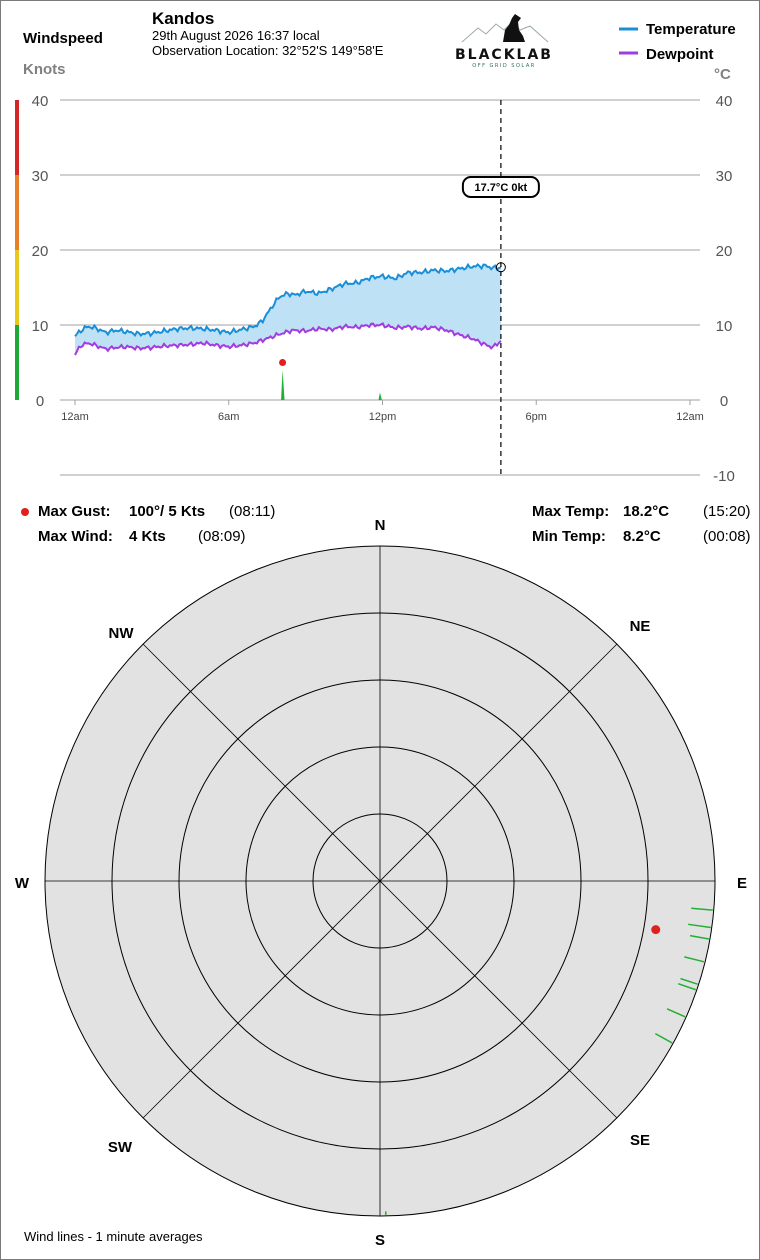 The width and height of the screenshot is (760, 1260). What do you see at coordinates (40, 401) in the screenshot?
I see `left-tick-label: 0` at bounding box center [40, 401].